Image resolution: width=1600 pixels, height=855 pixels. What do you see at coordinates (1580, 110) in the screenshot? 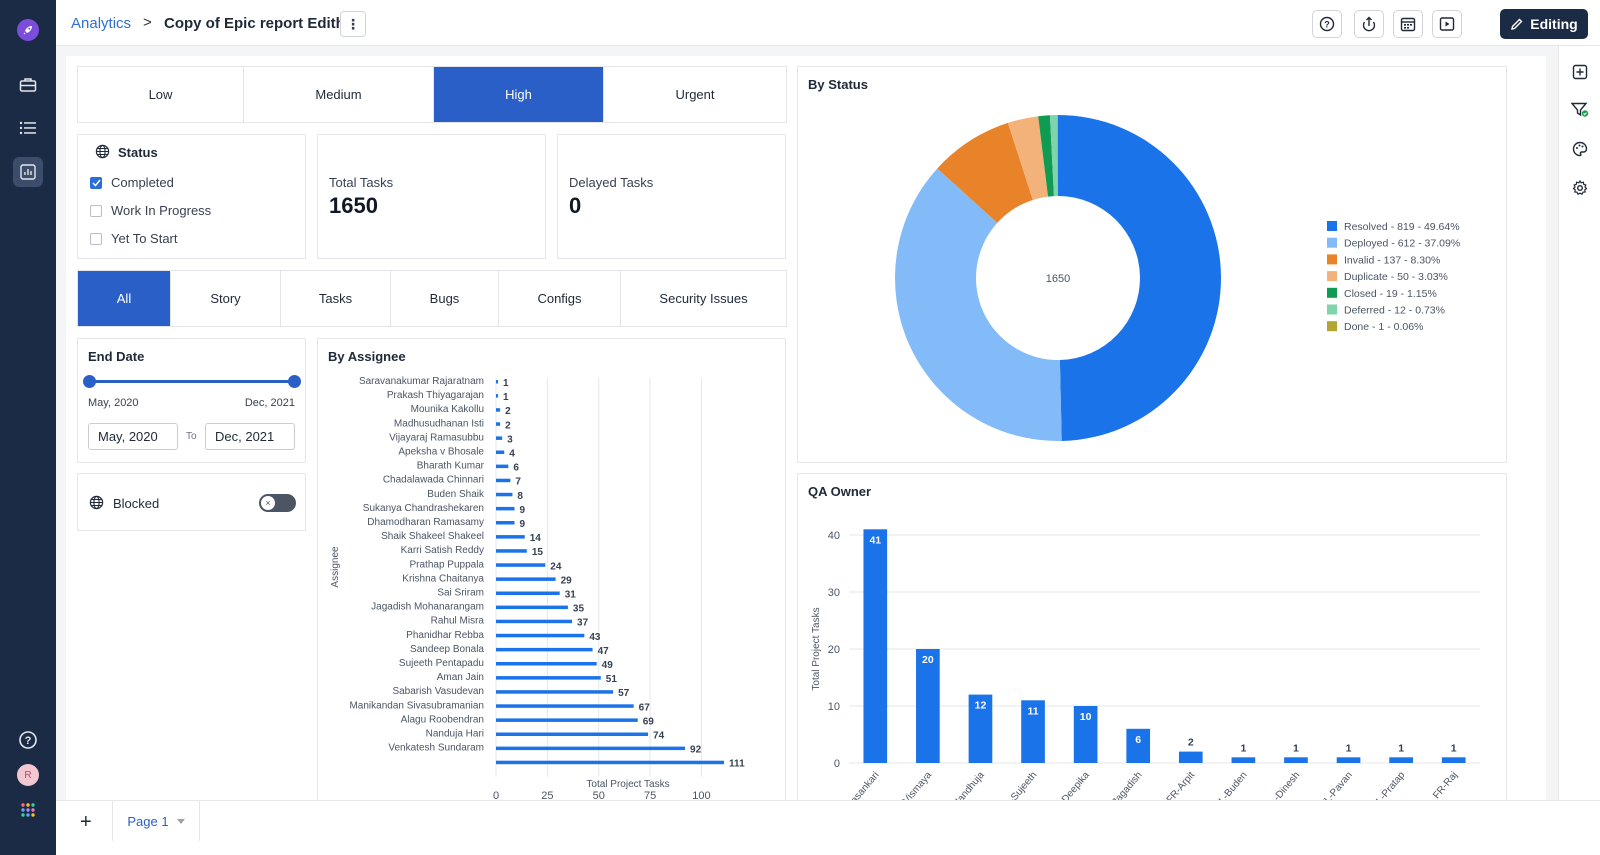
I see `filter-icon` at bounding box center [1580, 110].